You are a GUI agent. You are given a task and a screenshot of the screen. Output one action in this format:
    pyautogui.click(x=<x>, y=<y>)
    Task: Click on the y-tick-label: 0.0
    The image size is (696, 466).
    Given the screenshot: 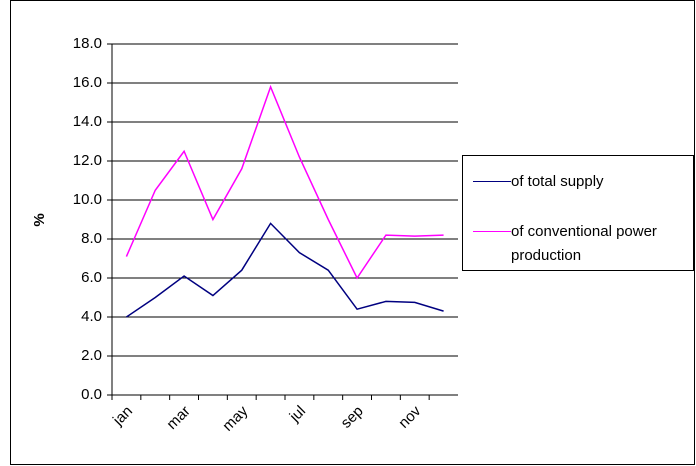 What is the action you would take?
    pyautogui.click(x=91, y=394)
    